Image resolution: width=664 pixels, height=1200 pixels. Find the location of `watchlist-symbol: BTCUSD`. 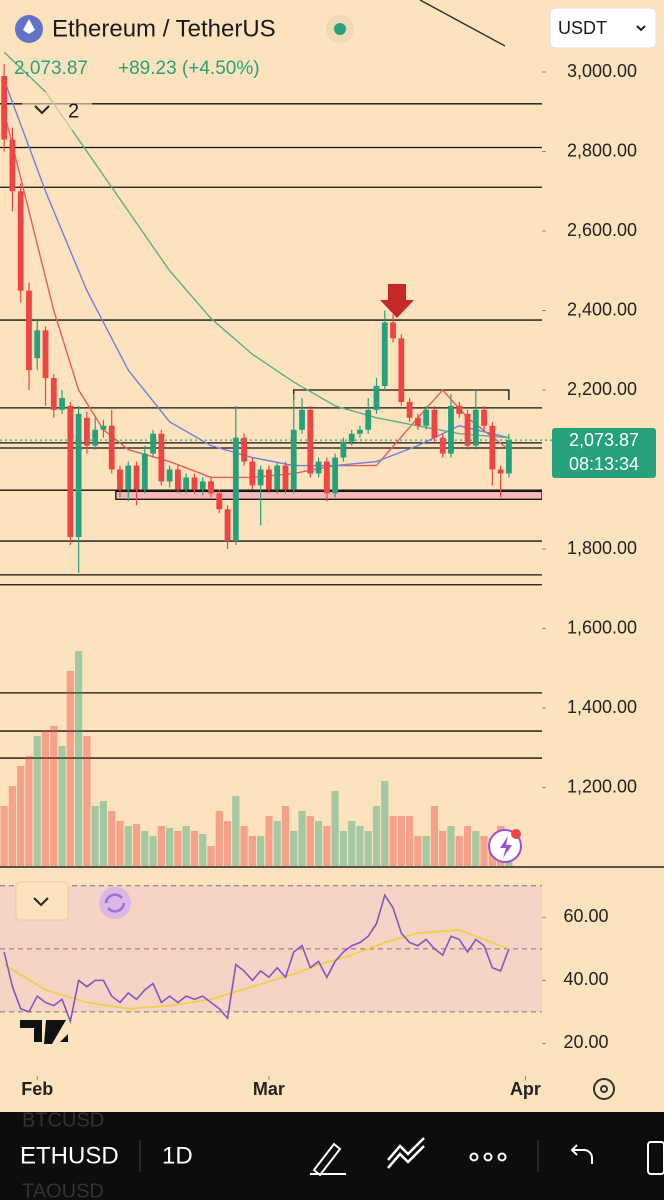

watchlist-symbol: BTCUSD is located at coordinates (63, 1120).